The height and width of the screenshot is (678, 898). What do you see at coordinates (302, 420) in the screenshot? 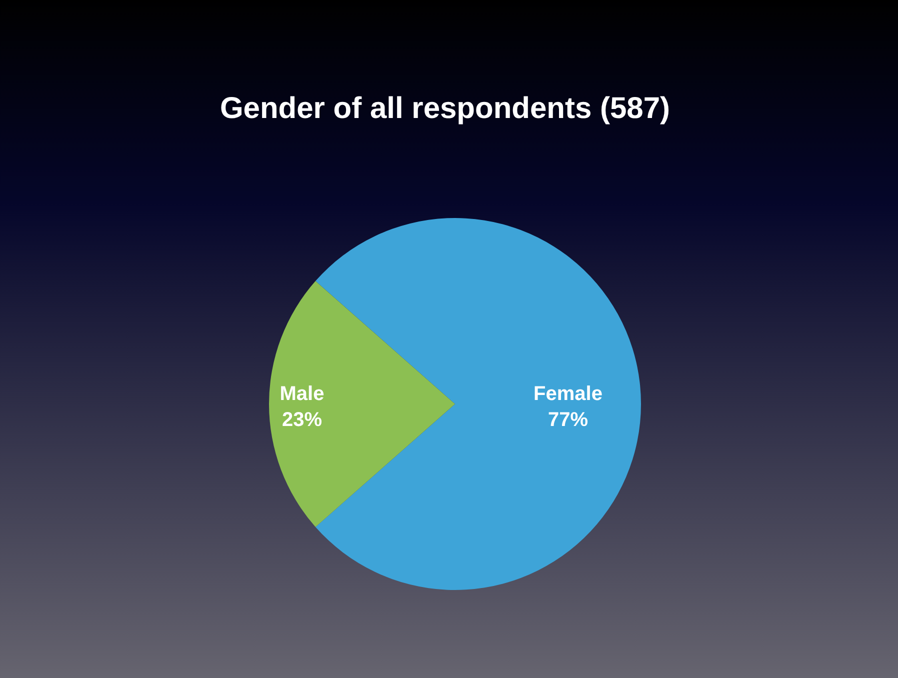
I see `data-label: 23%` at bounding box center [302, 420].